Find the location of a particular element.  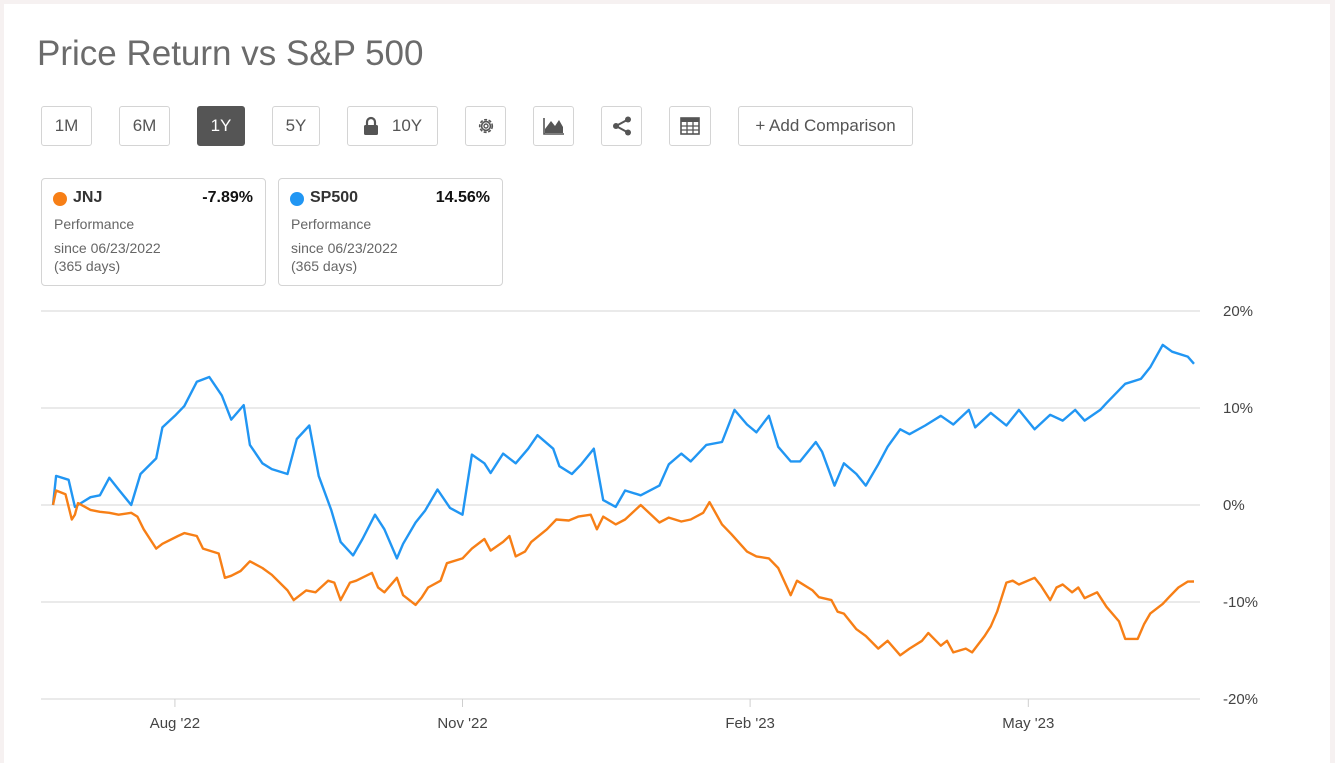

share-icon is located at coordinates (622, 126).